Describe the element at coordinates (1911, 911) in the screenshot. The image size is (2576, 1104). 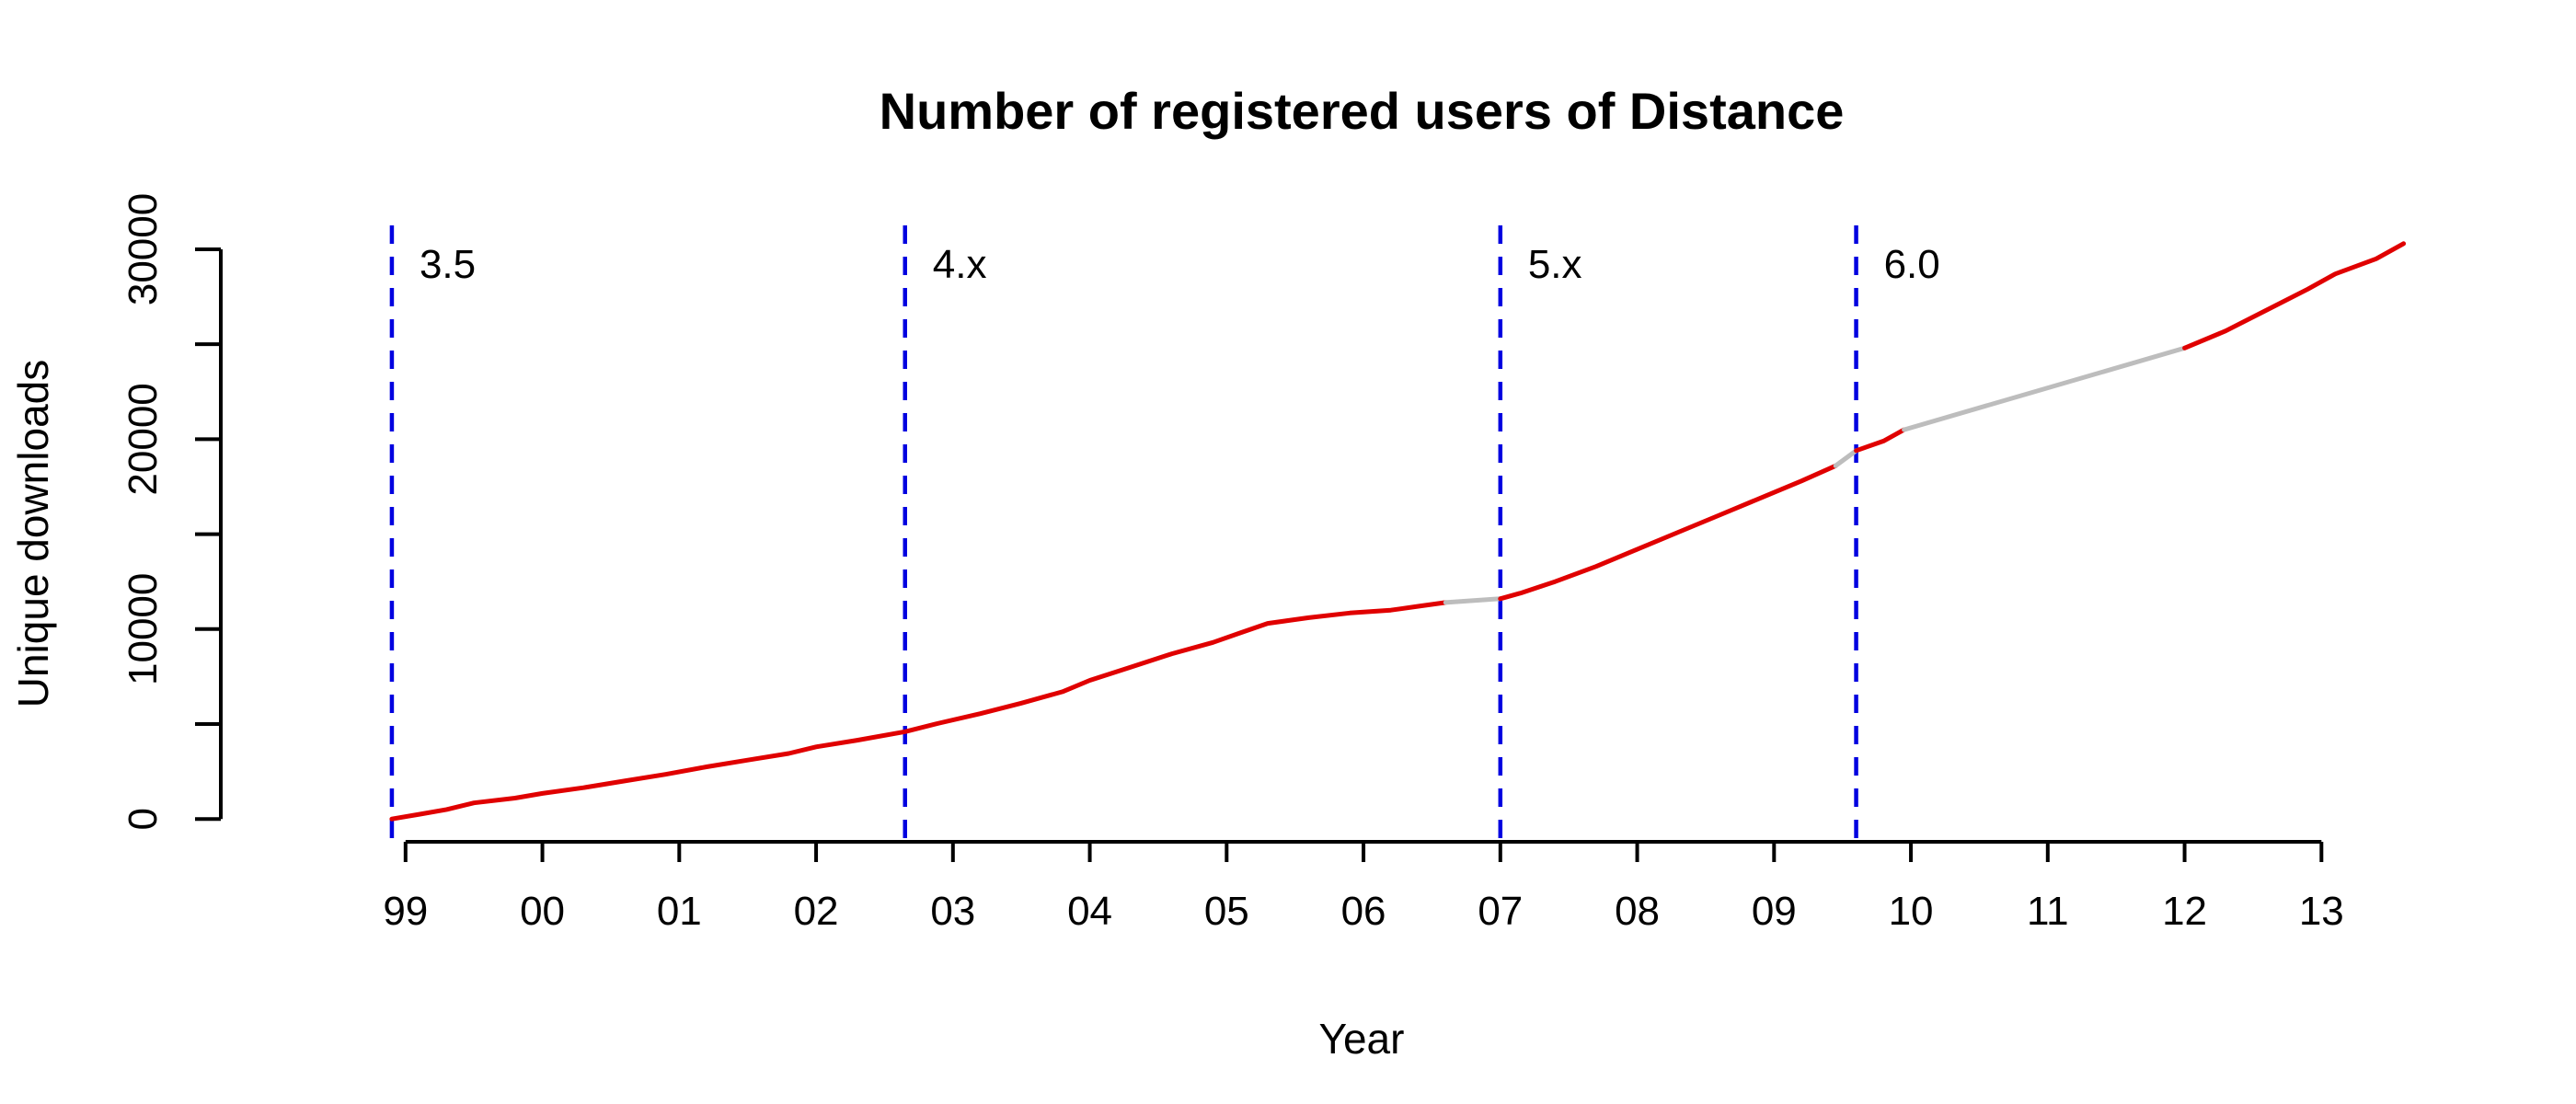
I see `x-tick-label: 10` at that location.